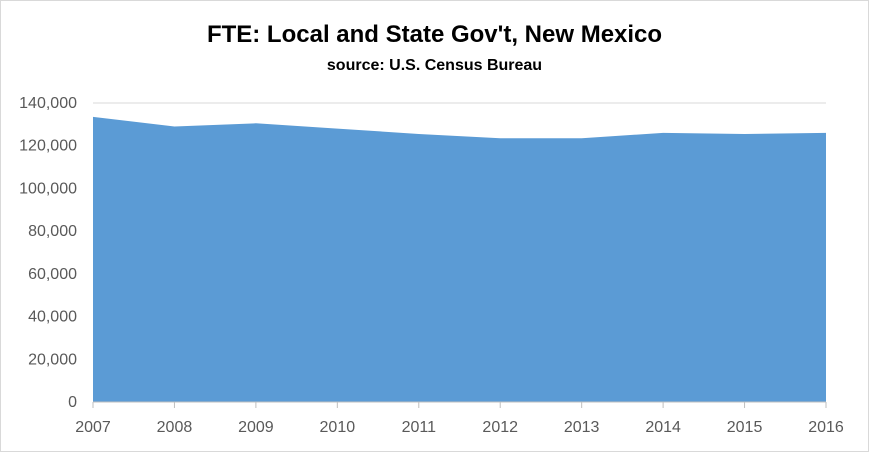 The height and width of the screenshot is (452, 869). Describe the element at coordinates (663, 427) in the screenshot. I see `x-tick-label: 2014` at that location.